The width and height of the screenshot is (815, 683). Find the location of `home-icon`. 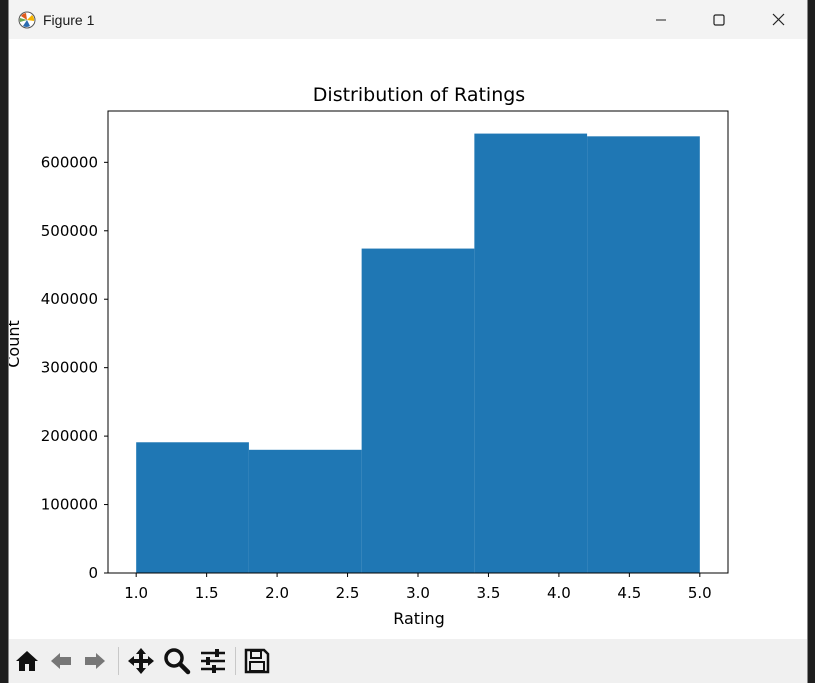

home-icon is located at coordinates (27, 661).